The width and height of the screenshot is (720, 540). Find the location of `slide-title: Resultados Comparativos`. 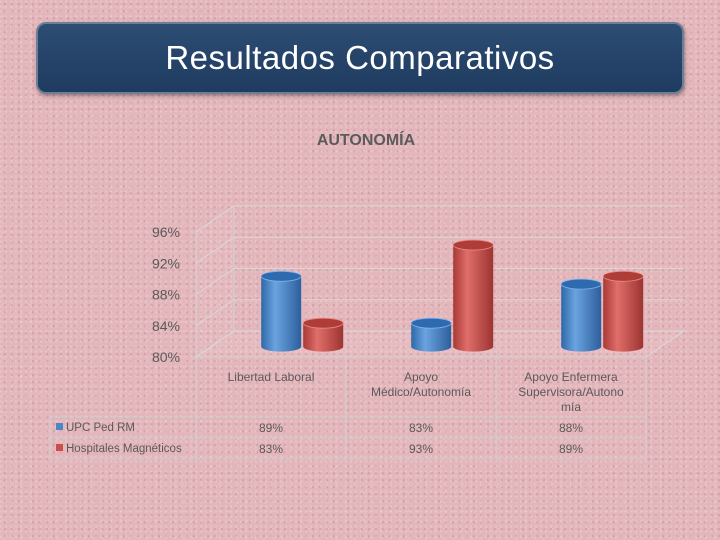

slide-title: Resultados Comparativos is located at coordinates (360, 57).